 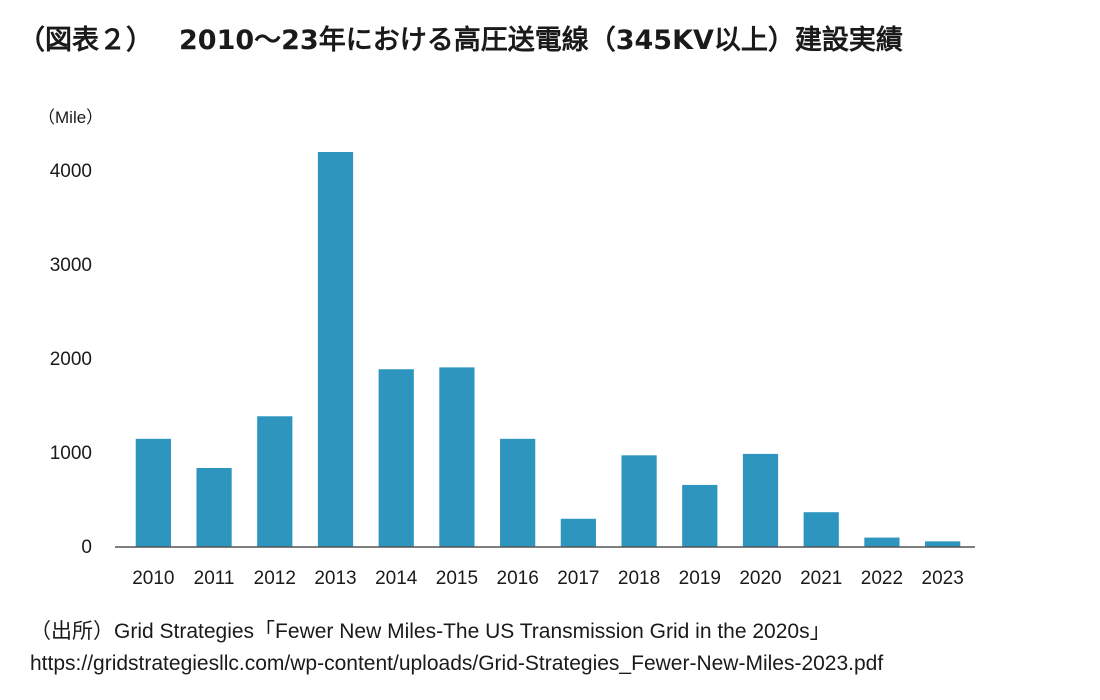 I want to click on bar-2021, so click(x=821, y=529).